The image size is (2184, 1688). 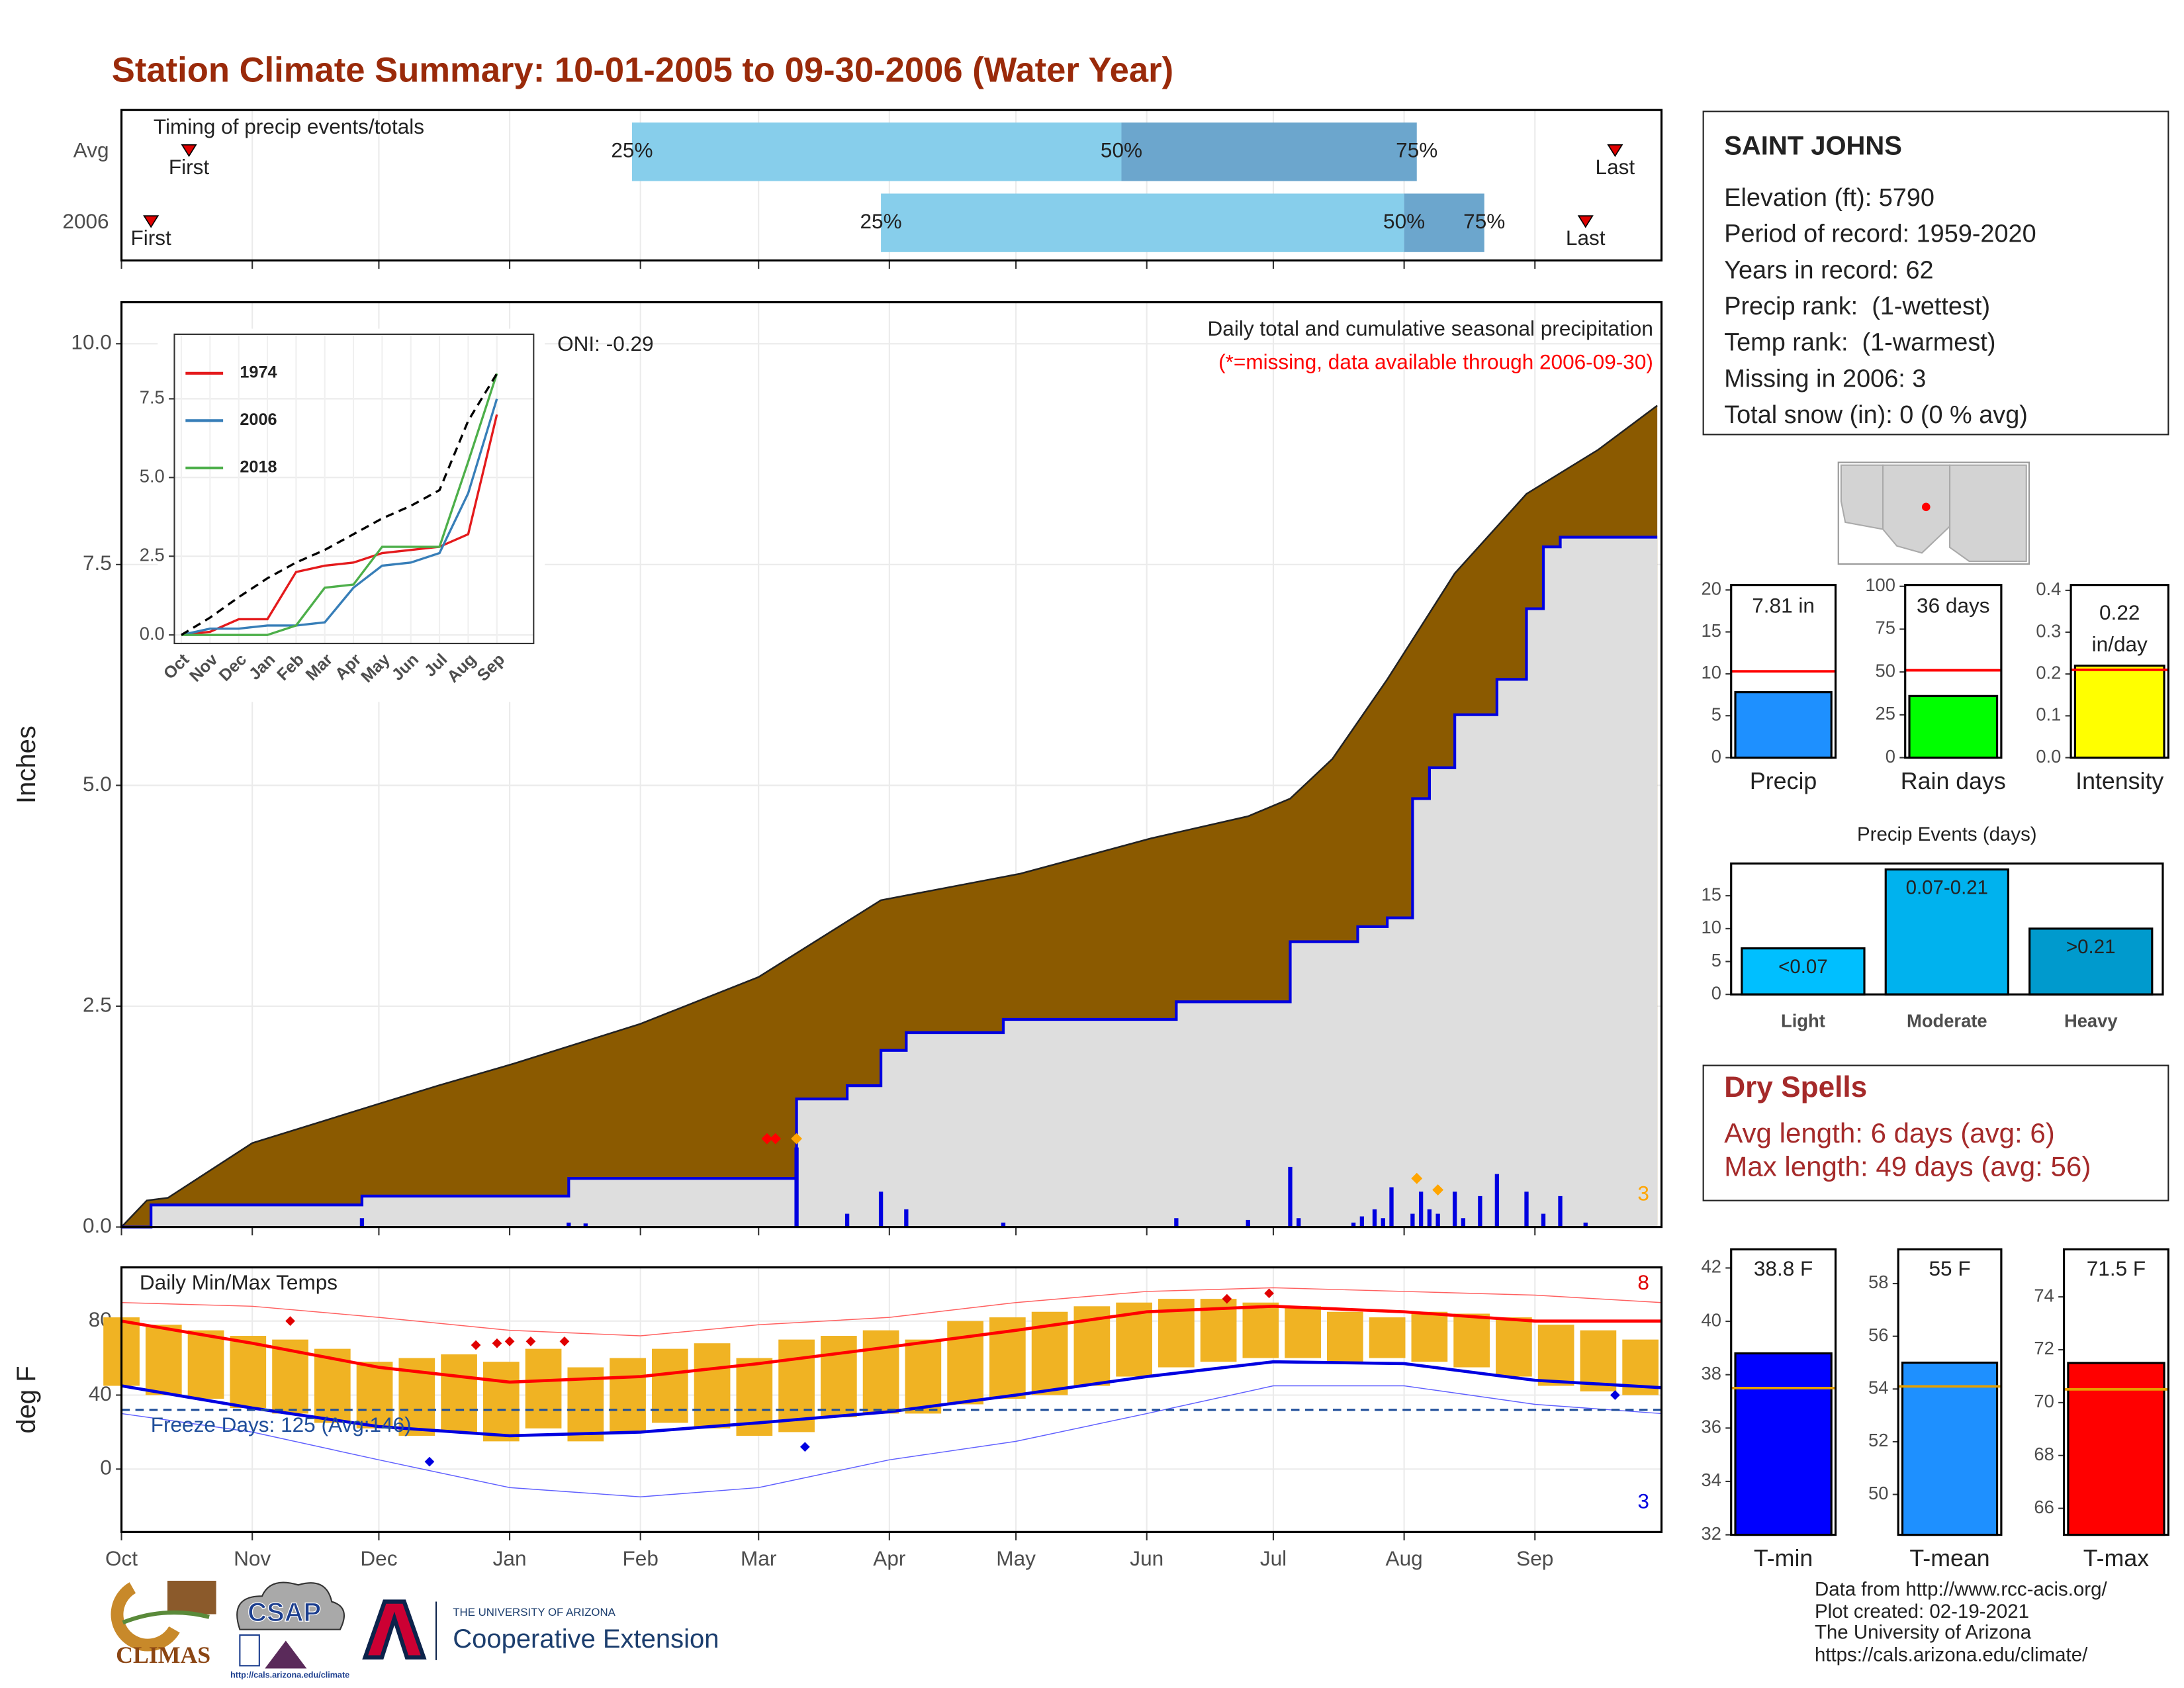 I want to click on footer-line: Plot created: 02-19-2021, so click(x=1922, y=1611).